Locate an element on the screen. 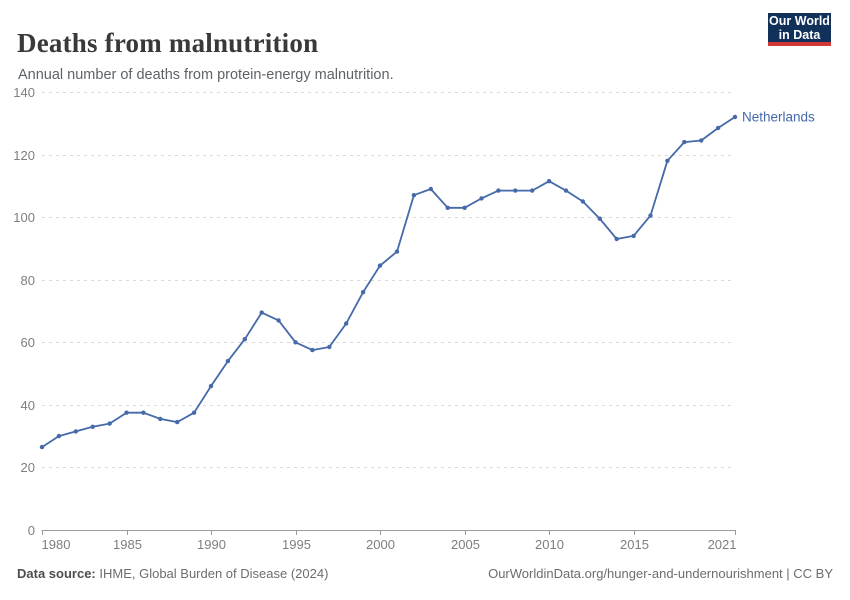 The width and height of the screenshot is (850, 600). x-axis-label: 1985 is located at coordinates (127, 544).